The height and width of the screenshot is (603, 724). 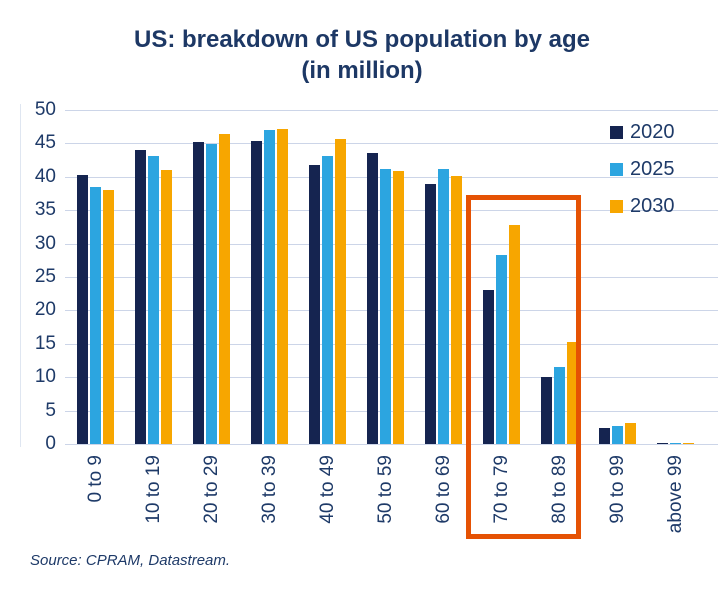 I want to click on source-note: Source: CPRAM, Datastream., so click(x=130, y=560).